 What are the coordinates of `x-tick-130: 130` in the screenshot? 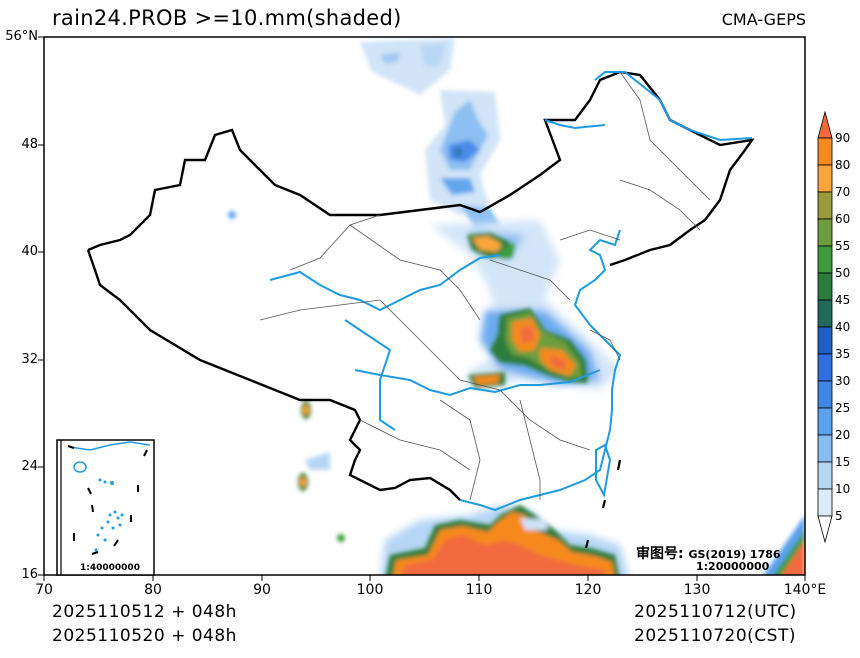 It's located at (697, 590).